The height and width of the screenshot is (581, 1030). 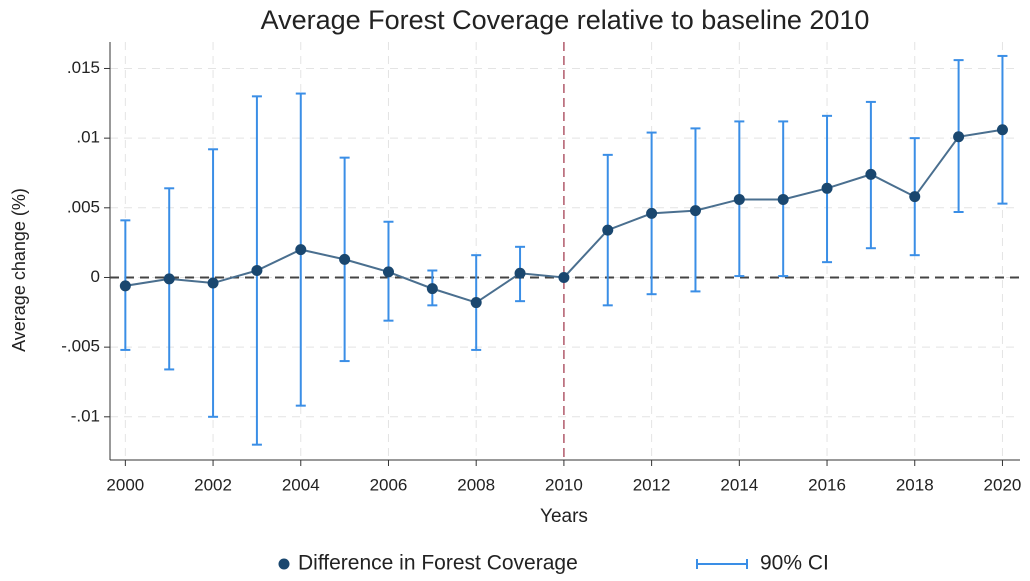 I want to click on x-tick-label: 2000, so click(x=125, y=484).